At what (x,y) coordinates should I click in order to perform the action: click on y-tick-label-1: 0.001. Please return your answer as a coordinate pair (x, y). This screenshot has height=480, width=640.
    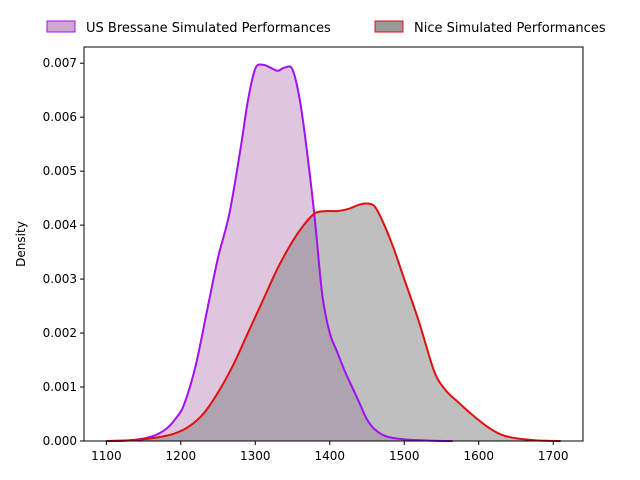
    Looking at the image, I should click on (60, 387).